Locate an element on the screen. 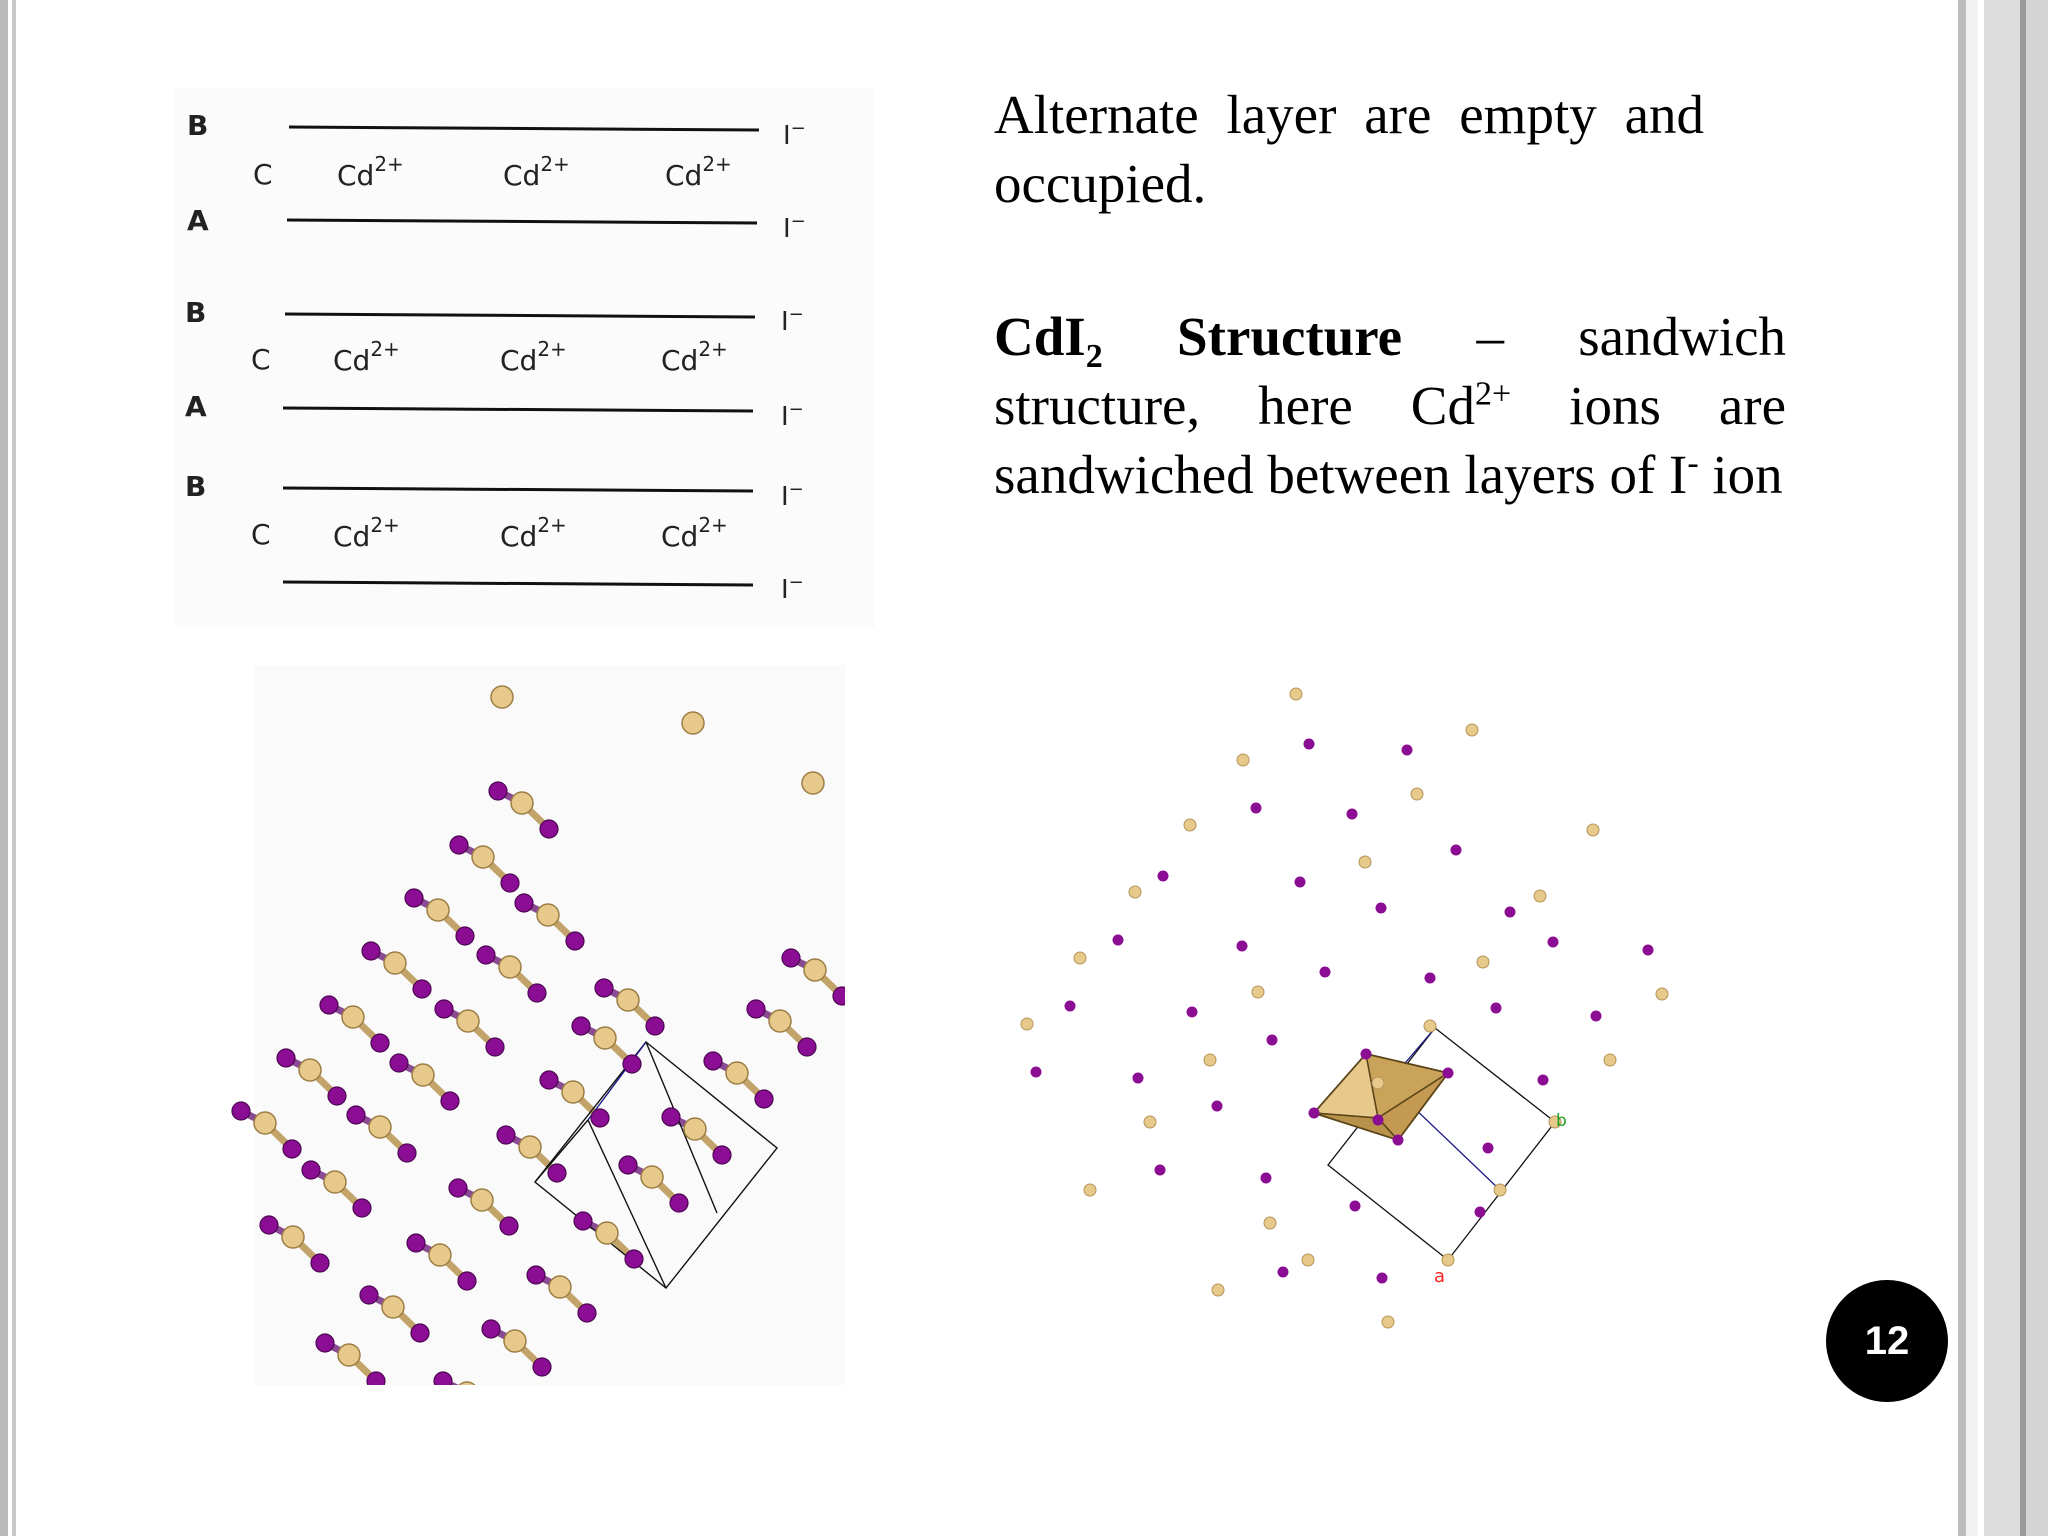  slide-right-border is located at coordinates (2003, 768).